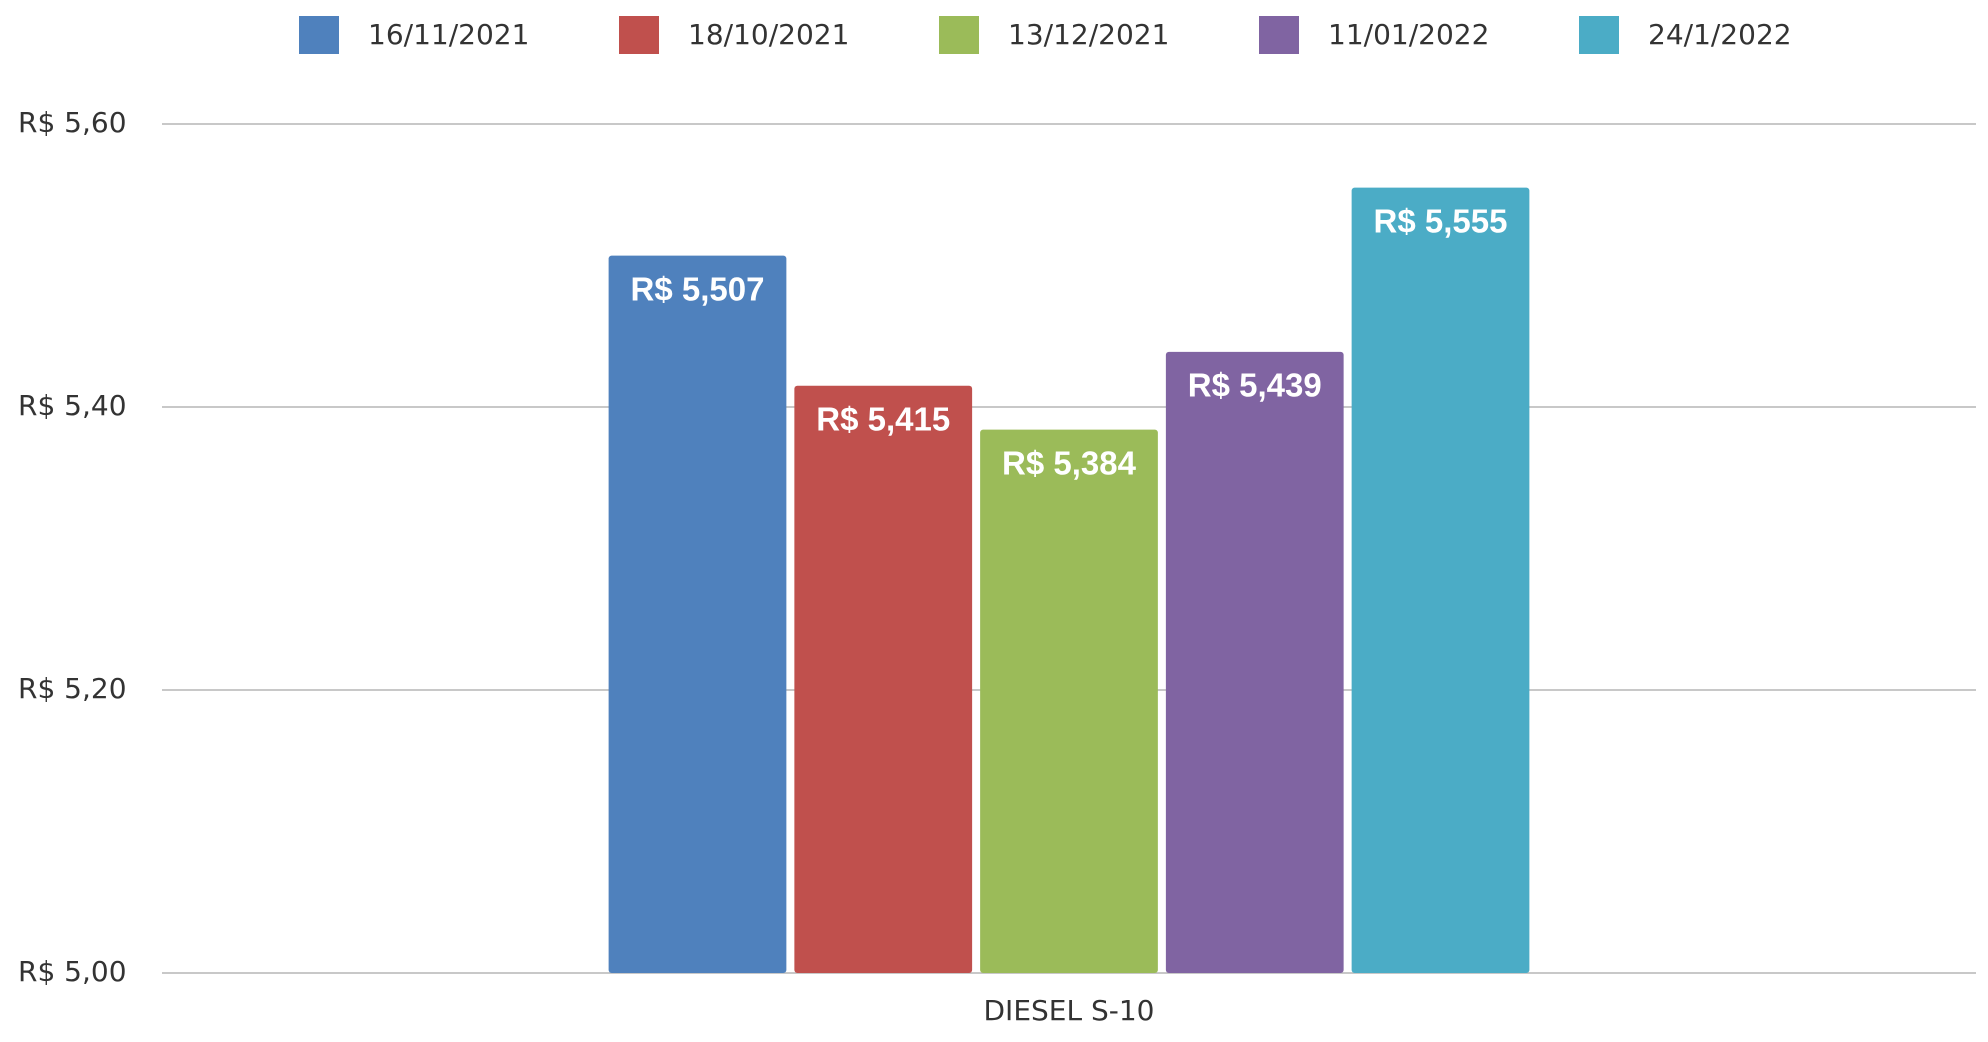  What do you see at coordinates (72, 405) in the screenshot?
I see `y-tick-label: R$ 5,40` at bounding box center [72, 405].